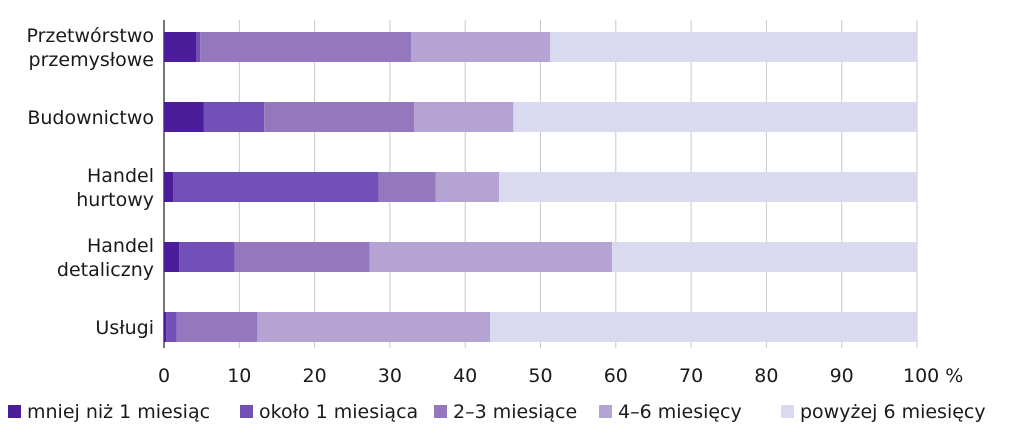  Describe the element at coordinates (124, 328) in the screenshot. I see `category-label: Usługi` at that location.